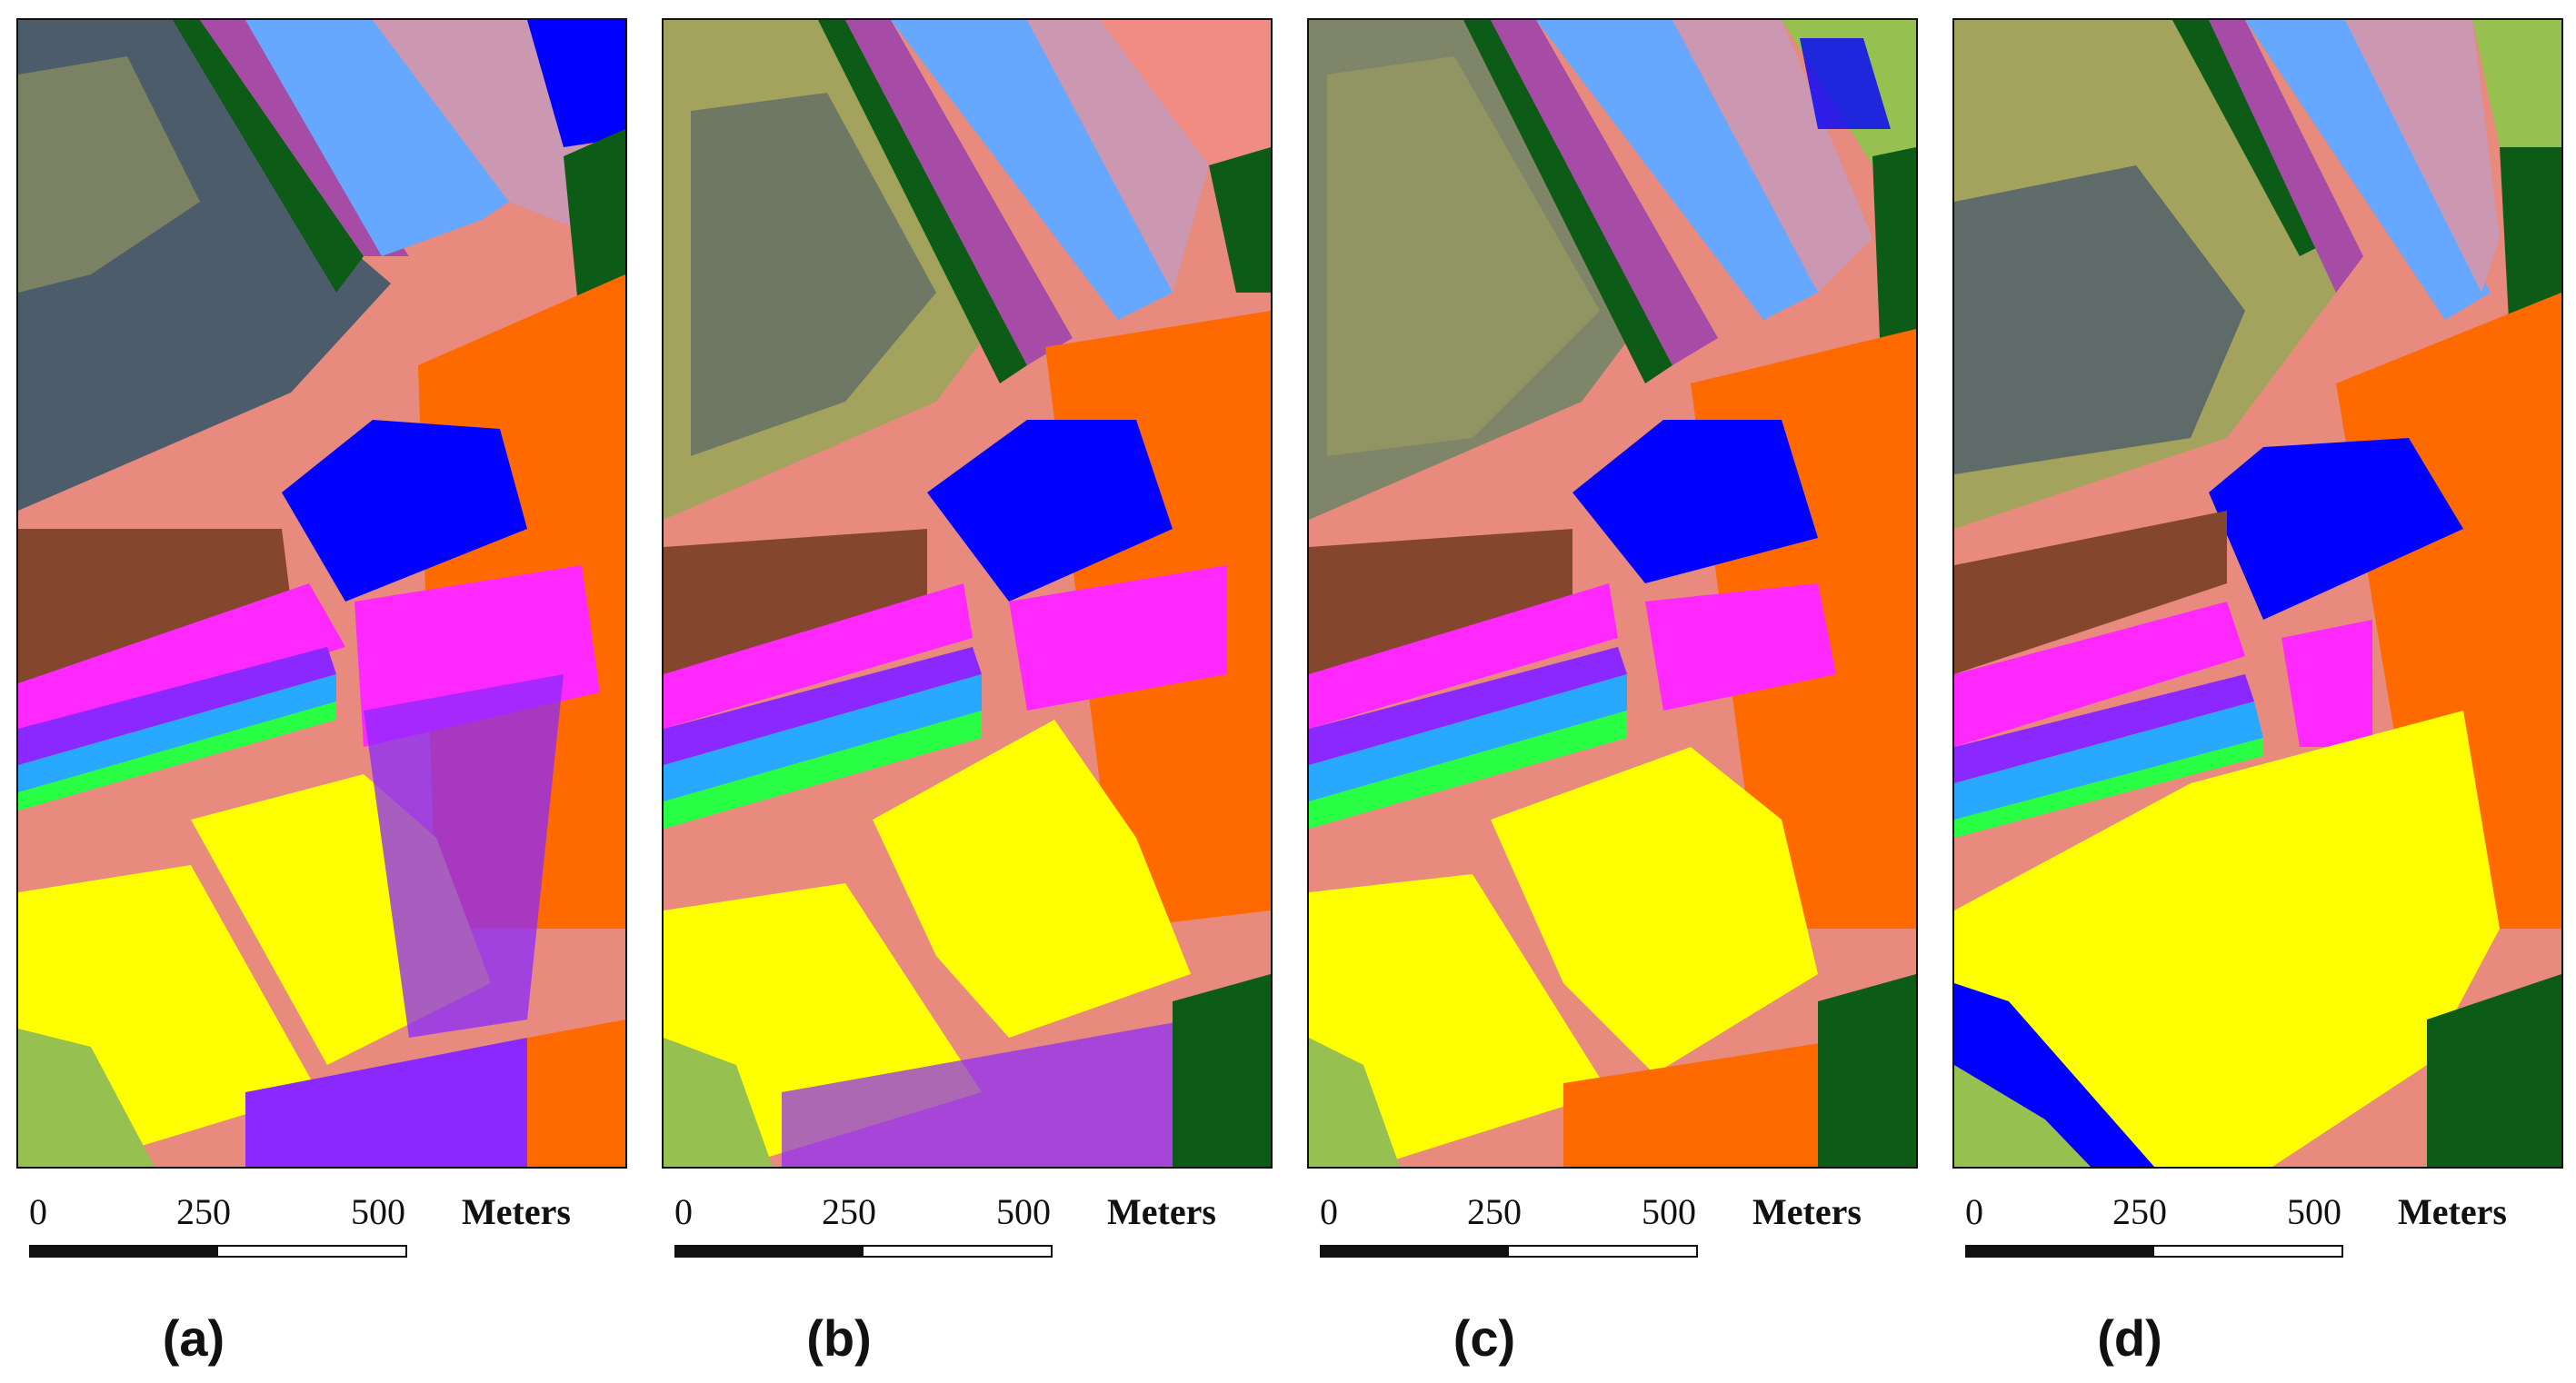  Describe the element at coordinates (2129, 1338) in the screenshot. I see `panel-caption-d: (d)` at that location.